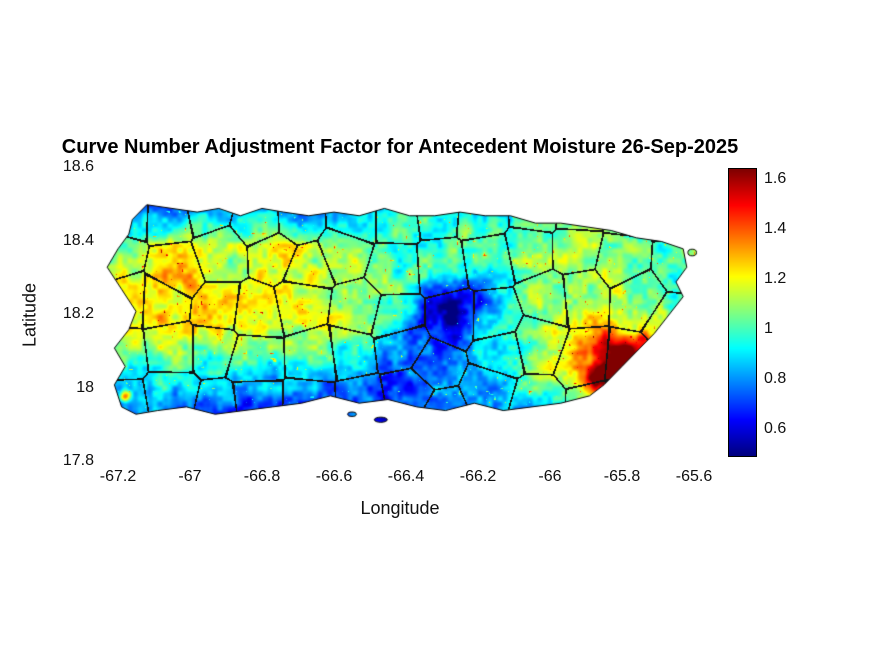 The width and height of the screenshot is (875, 656). I want to click on x-tick-label: -65.6, so click(694, 476).